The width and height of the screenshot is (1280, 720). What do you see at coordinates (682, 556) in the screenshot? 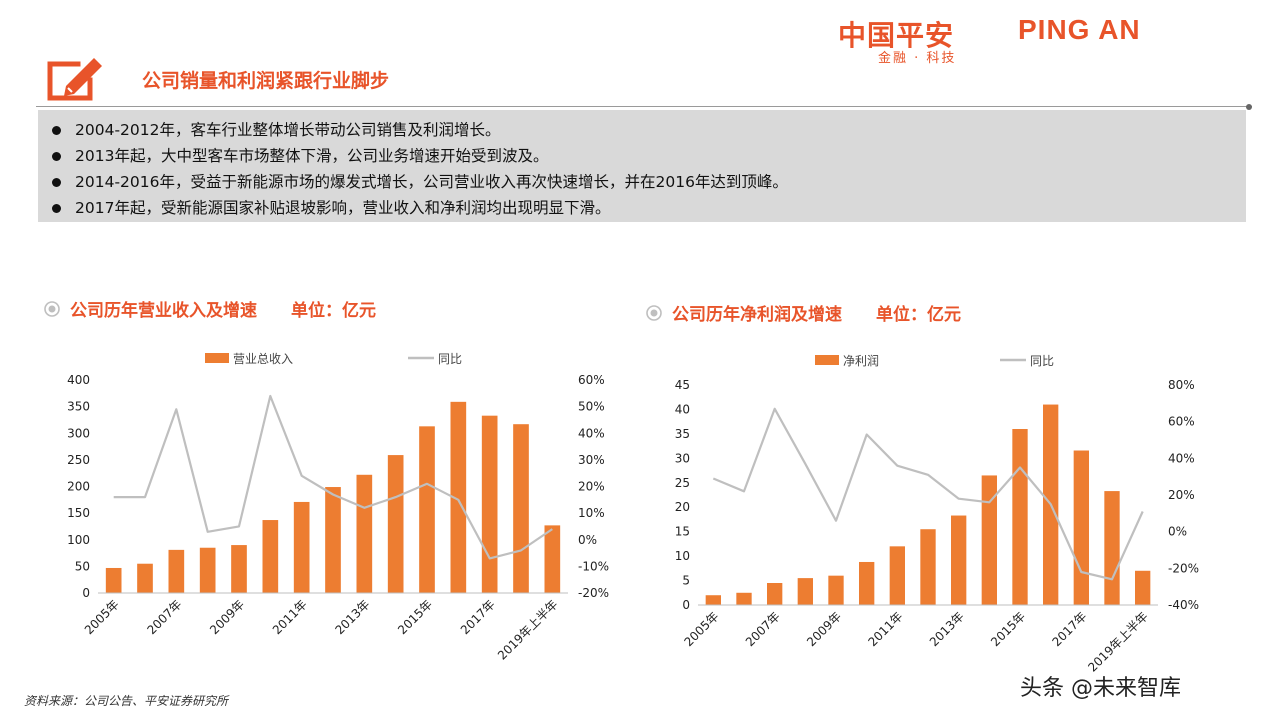
I see `y-axis-tick-label: 10` at bounding box center [682, 556].